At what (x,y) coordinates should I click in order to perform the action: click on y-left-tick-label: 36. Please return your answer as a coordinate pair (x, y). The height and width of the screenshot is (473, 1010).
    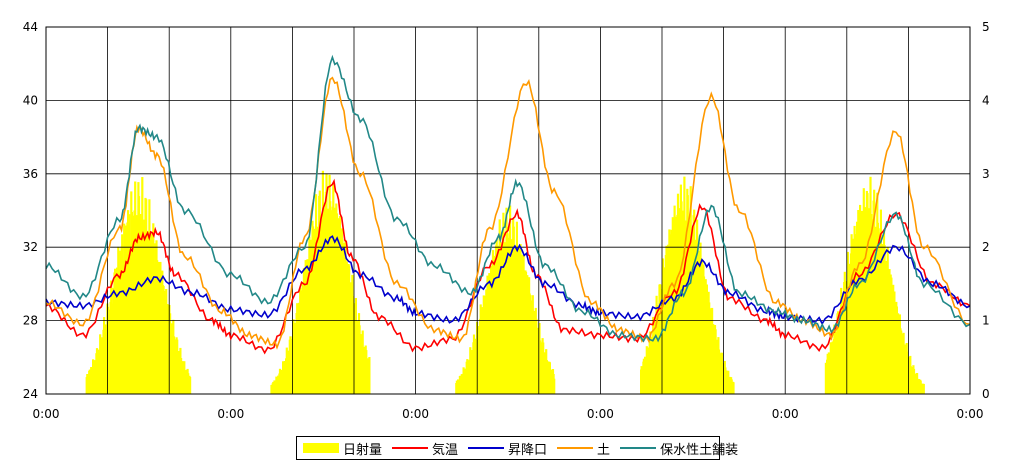
    Looking at the image, I should click on (30, 174).